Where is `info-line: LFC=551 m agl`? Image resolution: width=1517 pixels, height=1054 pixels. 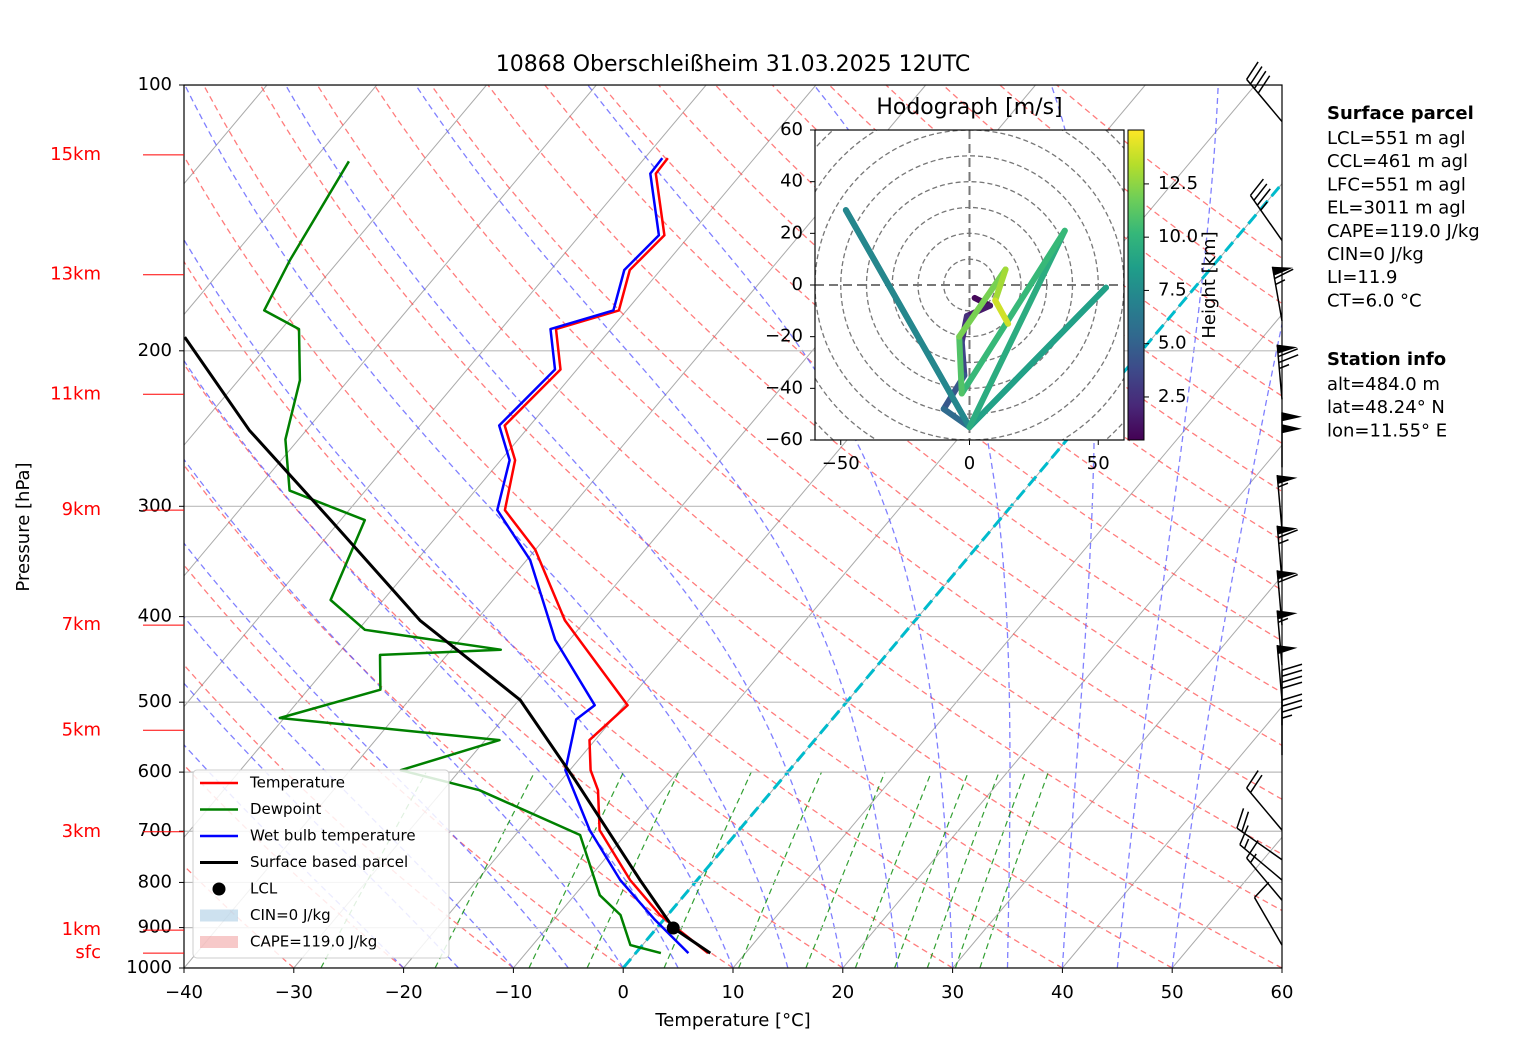 info-line: LFC=551 m agl is located at coordinates (1396, 184).